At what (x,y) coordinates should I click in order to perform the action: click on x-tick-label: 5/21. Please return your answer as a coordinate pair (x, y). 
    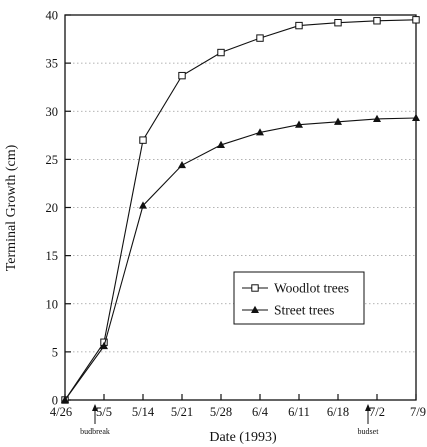
    Looking at the image, I should click on (182, 412).